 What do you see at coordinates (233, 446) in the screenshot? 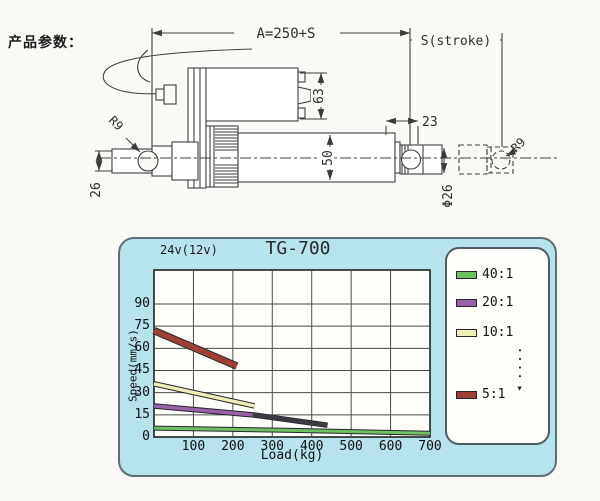
I see `x-tick-200: 200` at bounding box center [233, 446].